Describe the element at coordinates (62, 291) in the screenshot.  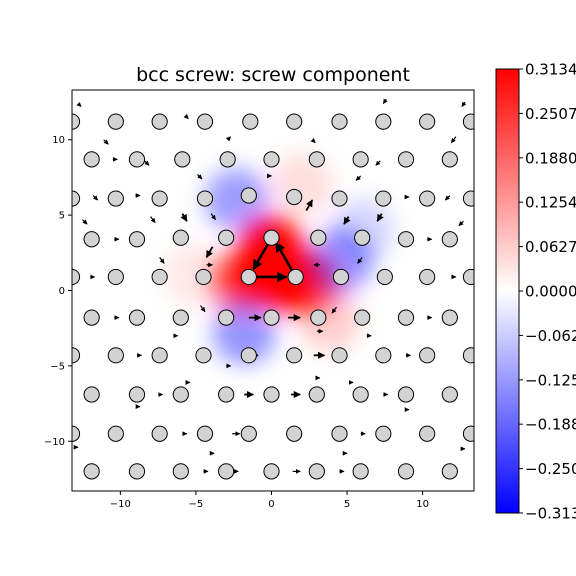
I see `y-tick-label: 0` at that location.